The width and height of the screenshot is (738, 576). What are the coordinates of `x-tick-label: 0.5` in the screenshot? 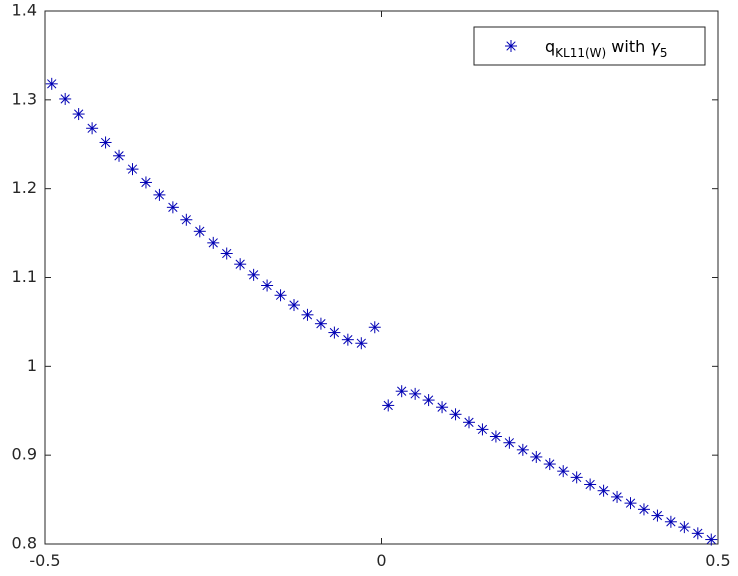 It's located at (717, 560).